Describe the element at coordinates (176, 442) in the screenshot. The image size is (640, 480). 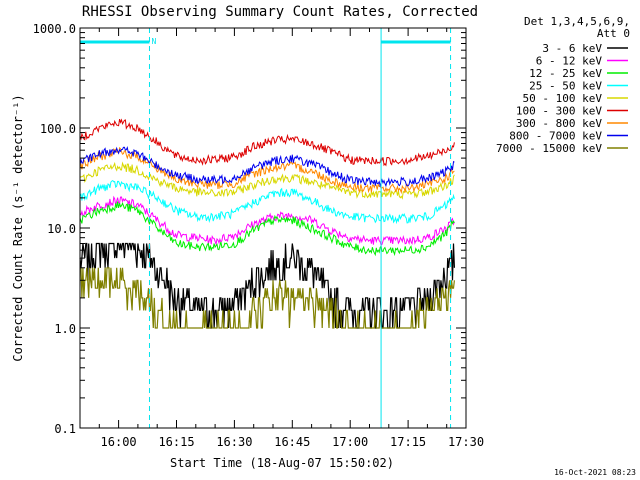
I see `x-tick-label-2: 16:15` at that location.